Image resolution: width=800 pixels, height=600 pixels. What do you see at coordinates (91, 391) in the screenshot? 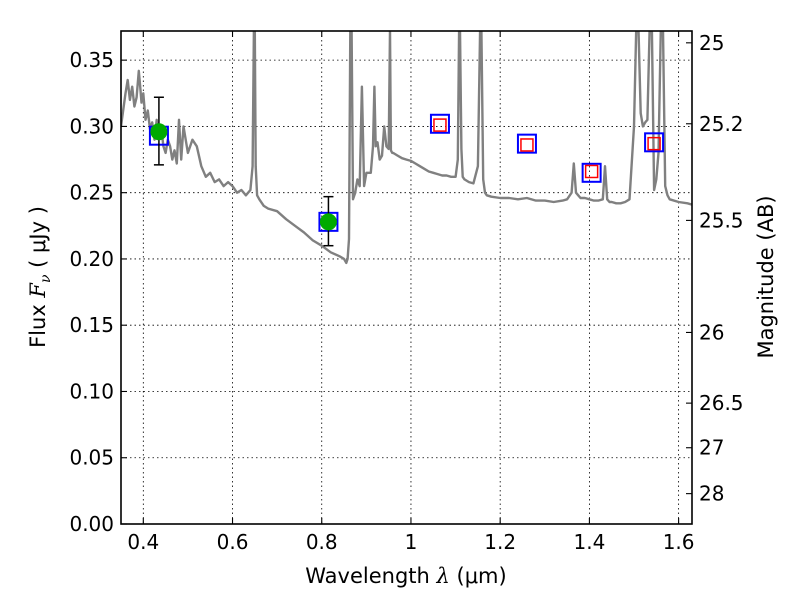
I see `y-tick-label: 0.10` at bounding box center [91, 391].